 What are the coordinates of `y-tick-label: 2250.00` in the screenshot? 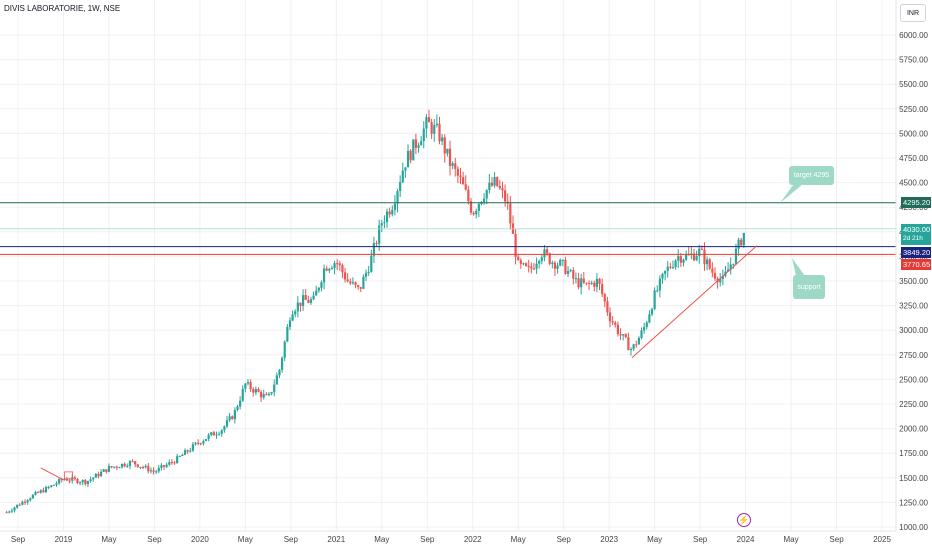 It's located at (913, 404).